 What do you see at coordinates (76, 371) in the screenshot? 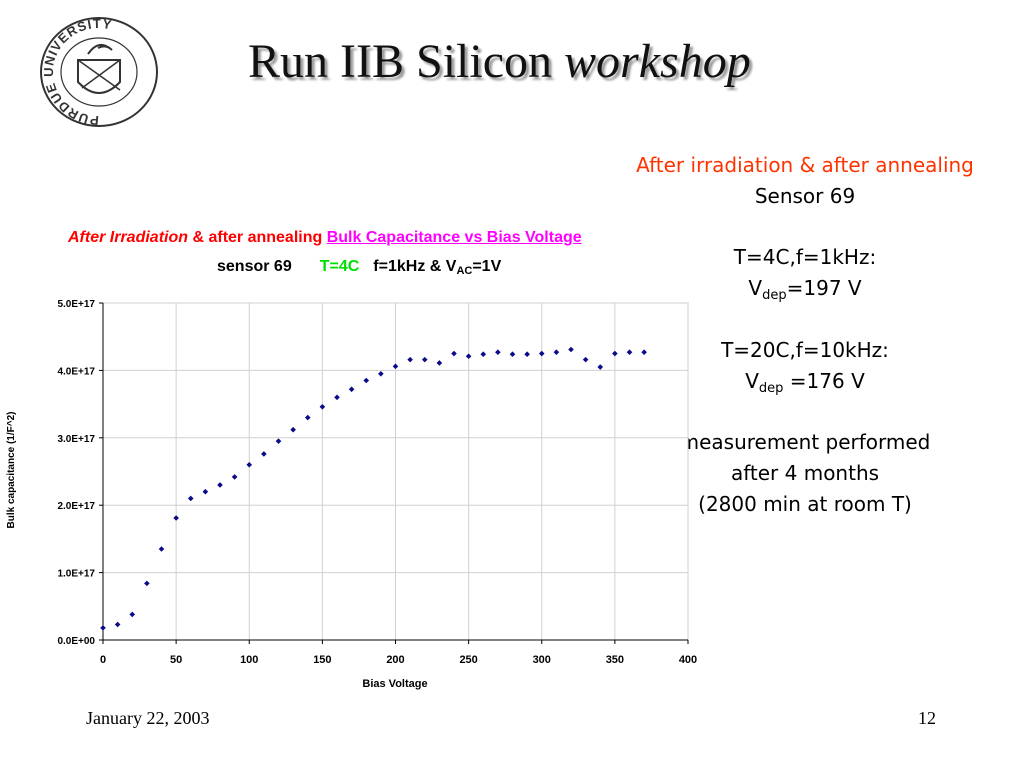
I see `y-tick-label: 4.0E+17` at bounding box center [76, 371].